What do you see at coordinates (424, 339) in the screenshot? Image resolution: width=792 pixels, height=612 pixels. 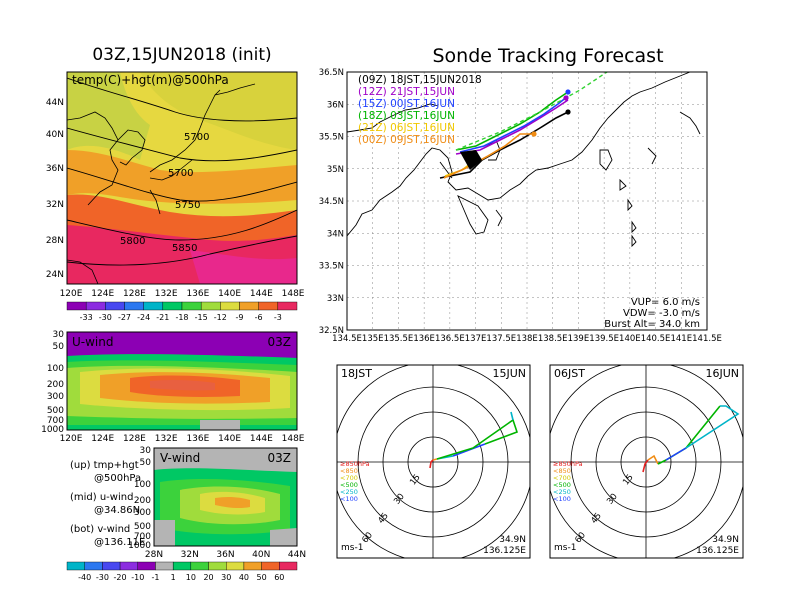 I see `track-x-tick-label: 136E` at bounding box center [424, 339].